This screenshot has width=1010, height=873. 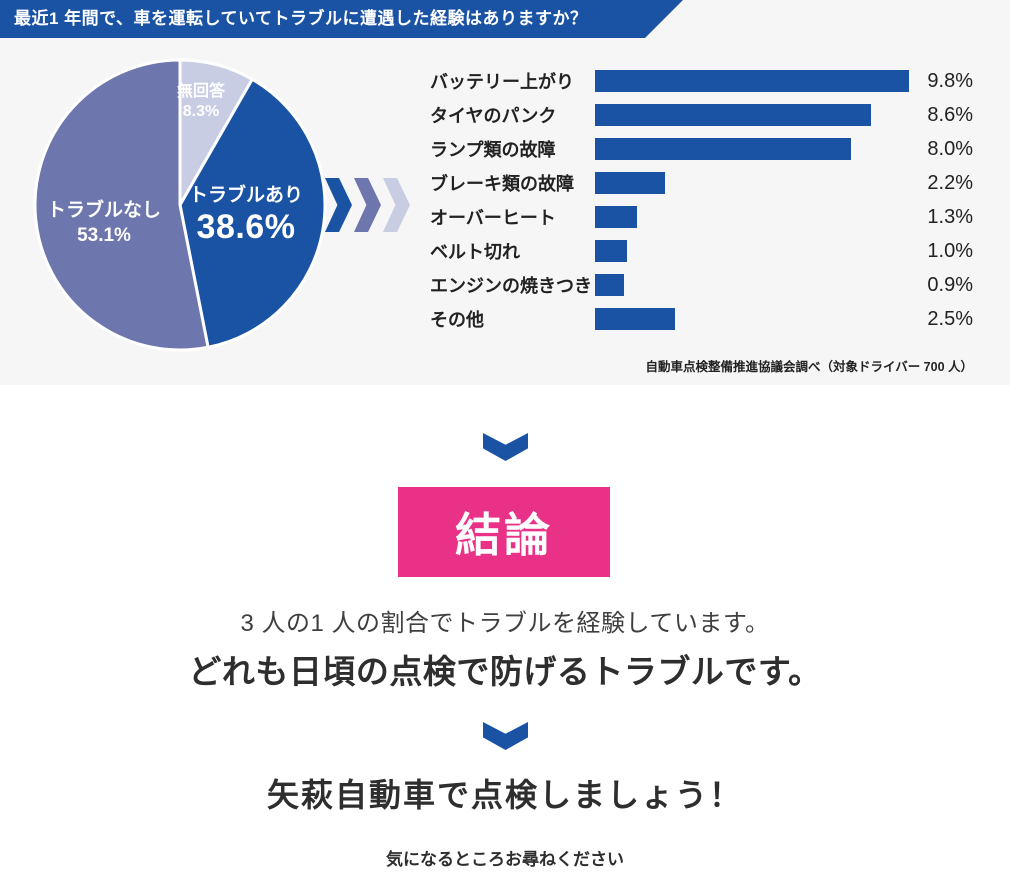 I want to click on bar-value-label: 2.2%, so click(x=950, y=182).